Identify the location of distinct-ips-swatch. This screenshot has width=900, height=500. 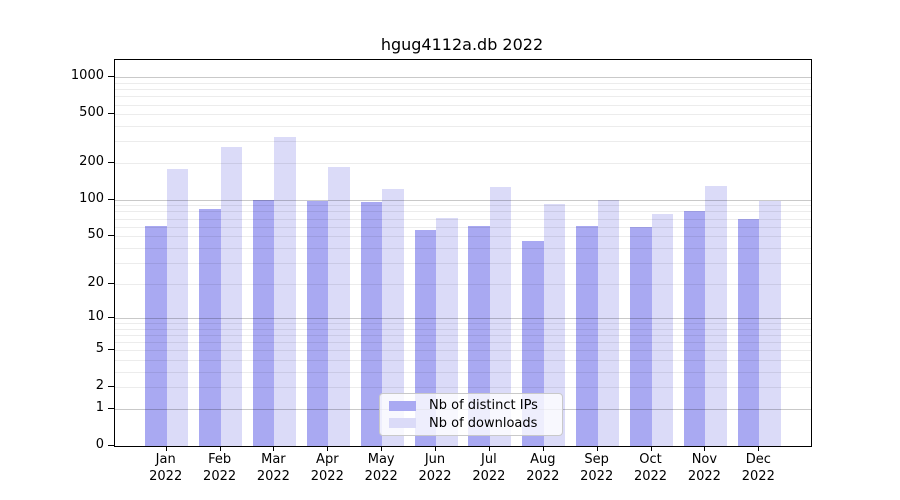
(402, 405).